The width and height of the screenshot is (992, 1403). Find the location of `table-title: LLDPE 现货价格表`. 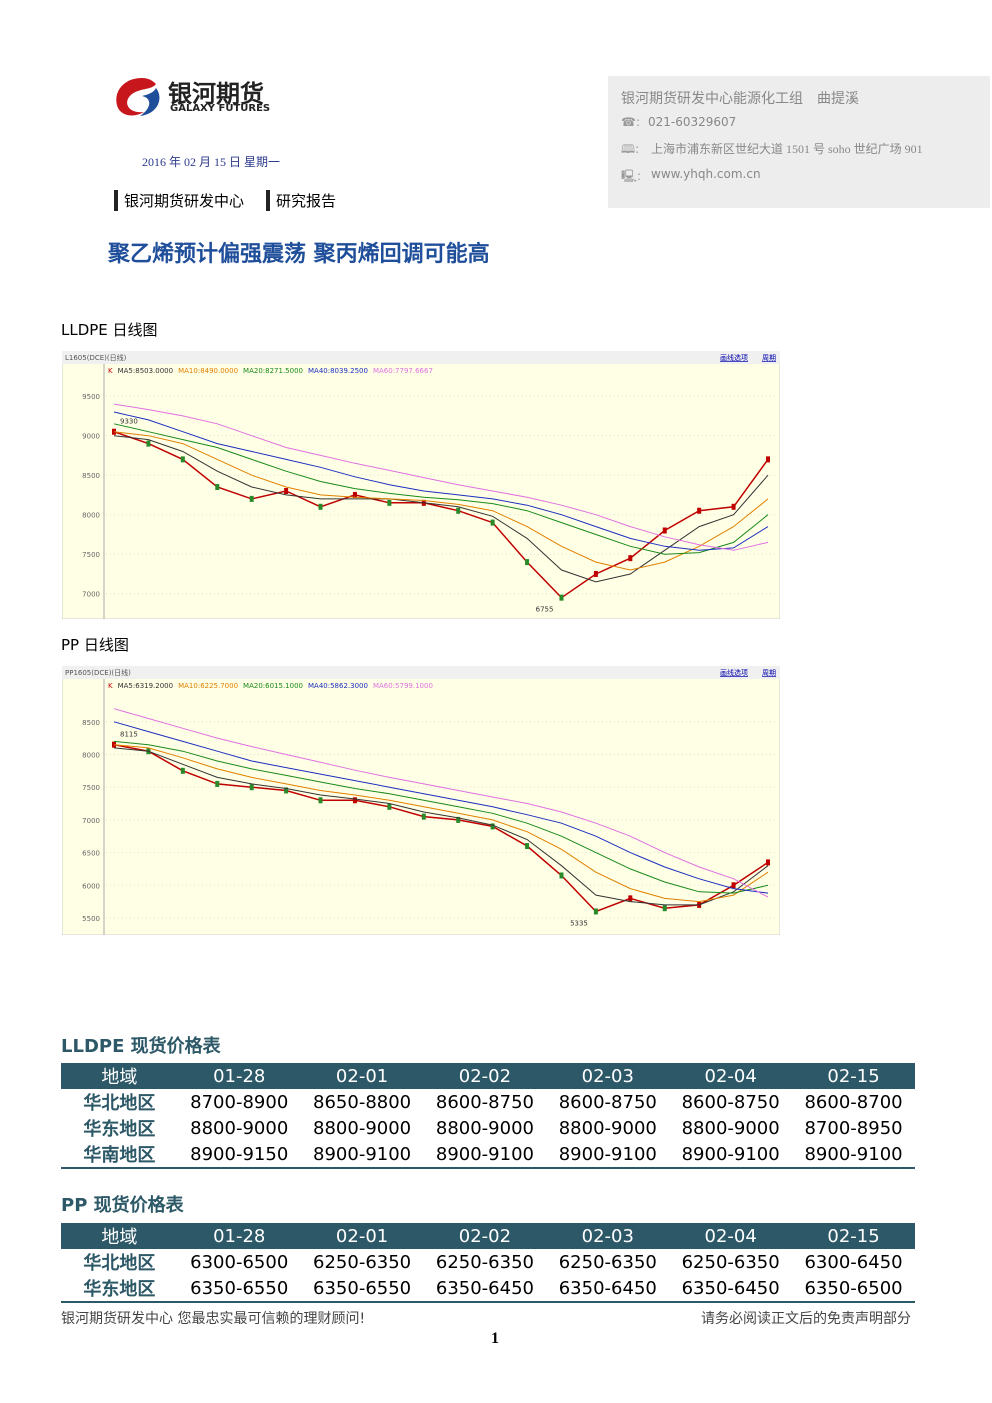

table-title: LLDPE 现货价格表 is located at coordinates (141, 1046).